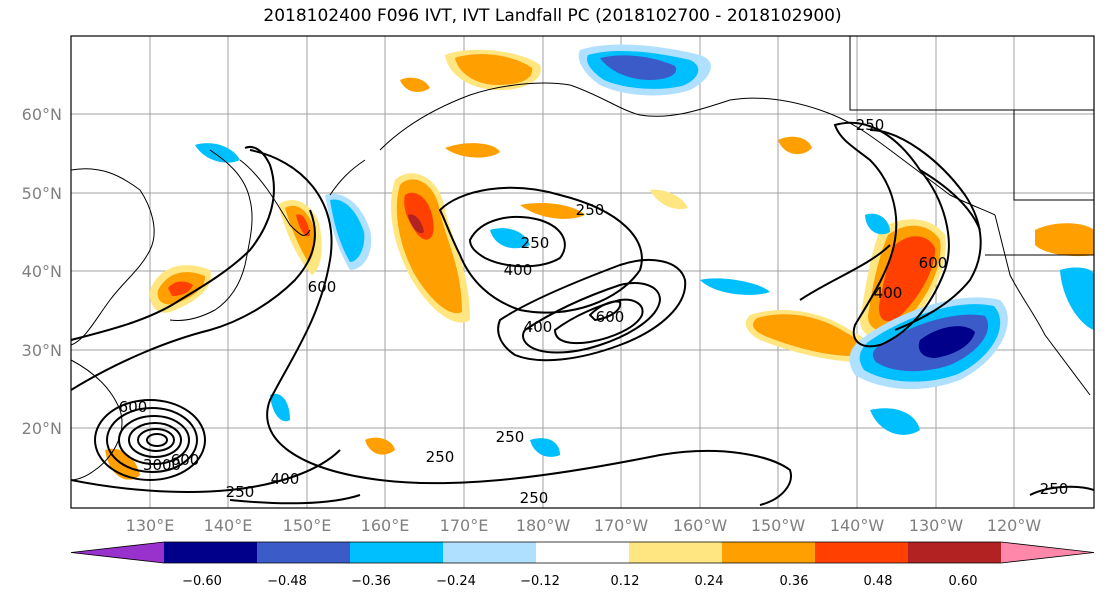 This screenshot has width=1105, height=601. What do you see at coordinates (202, 581) in the screenshot?
I see `colorbar-tick-label: −0.60` at bounding box center [202, 581].